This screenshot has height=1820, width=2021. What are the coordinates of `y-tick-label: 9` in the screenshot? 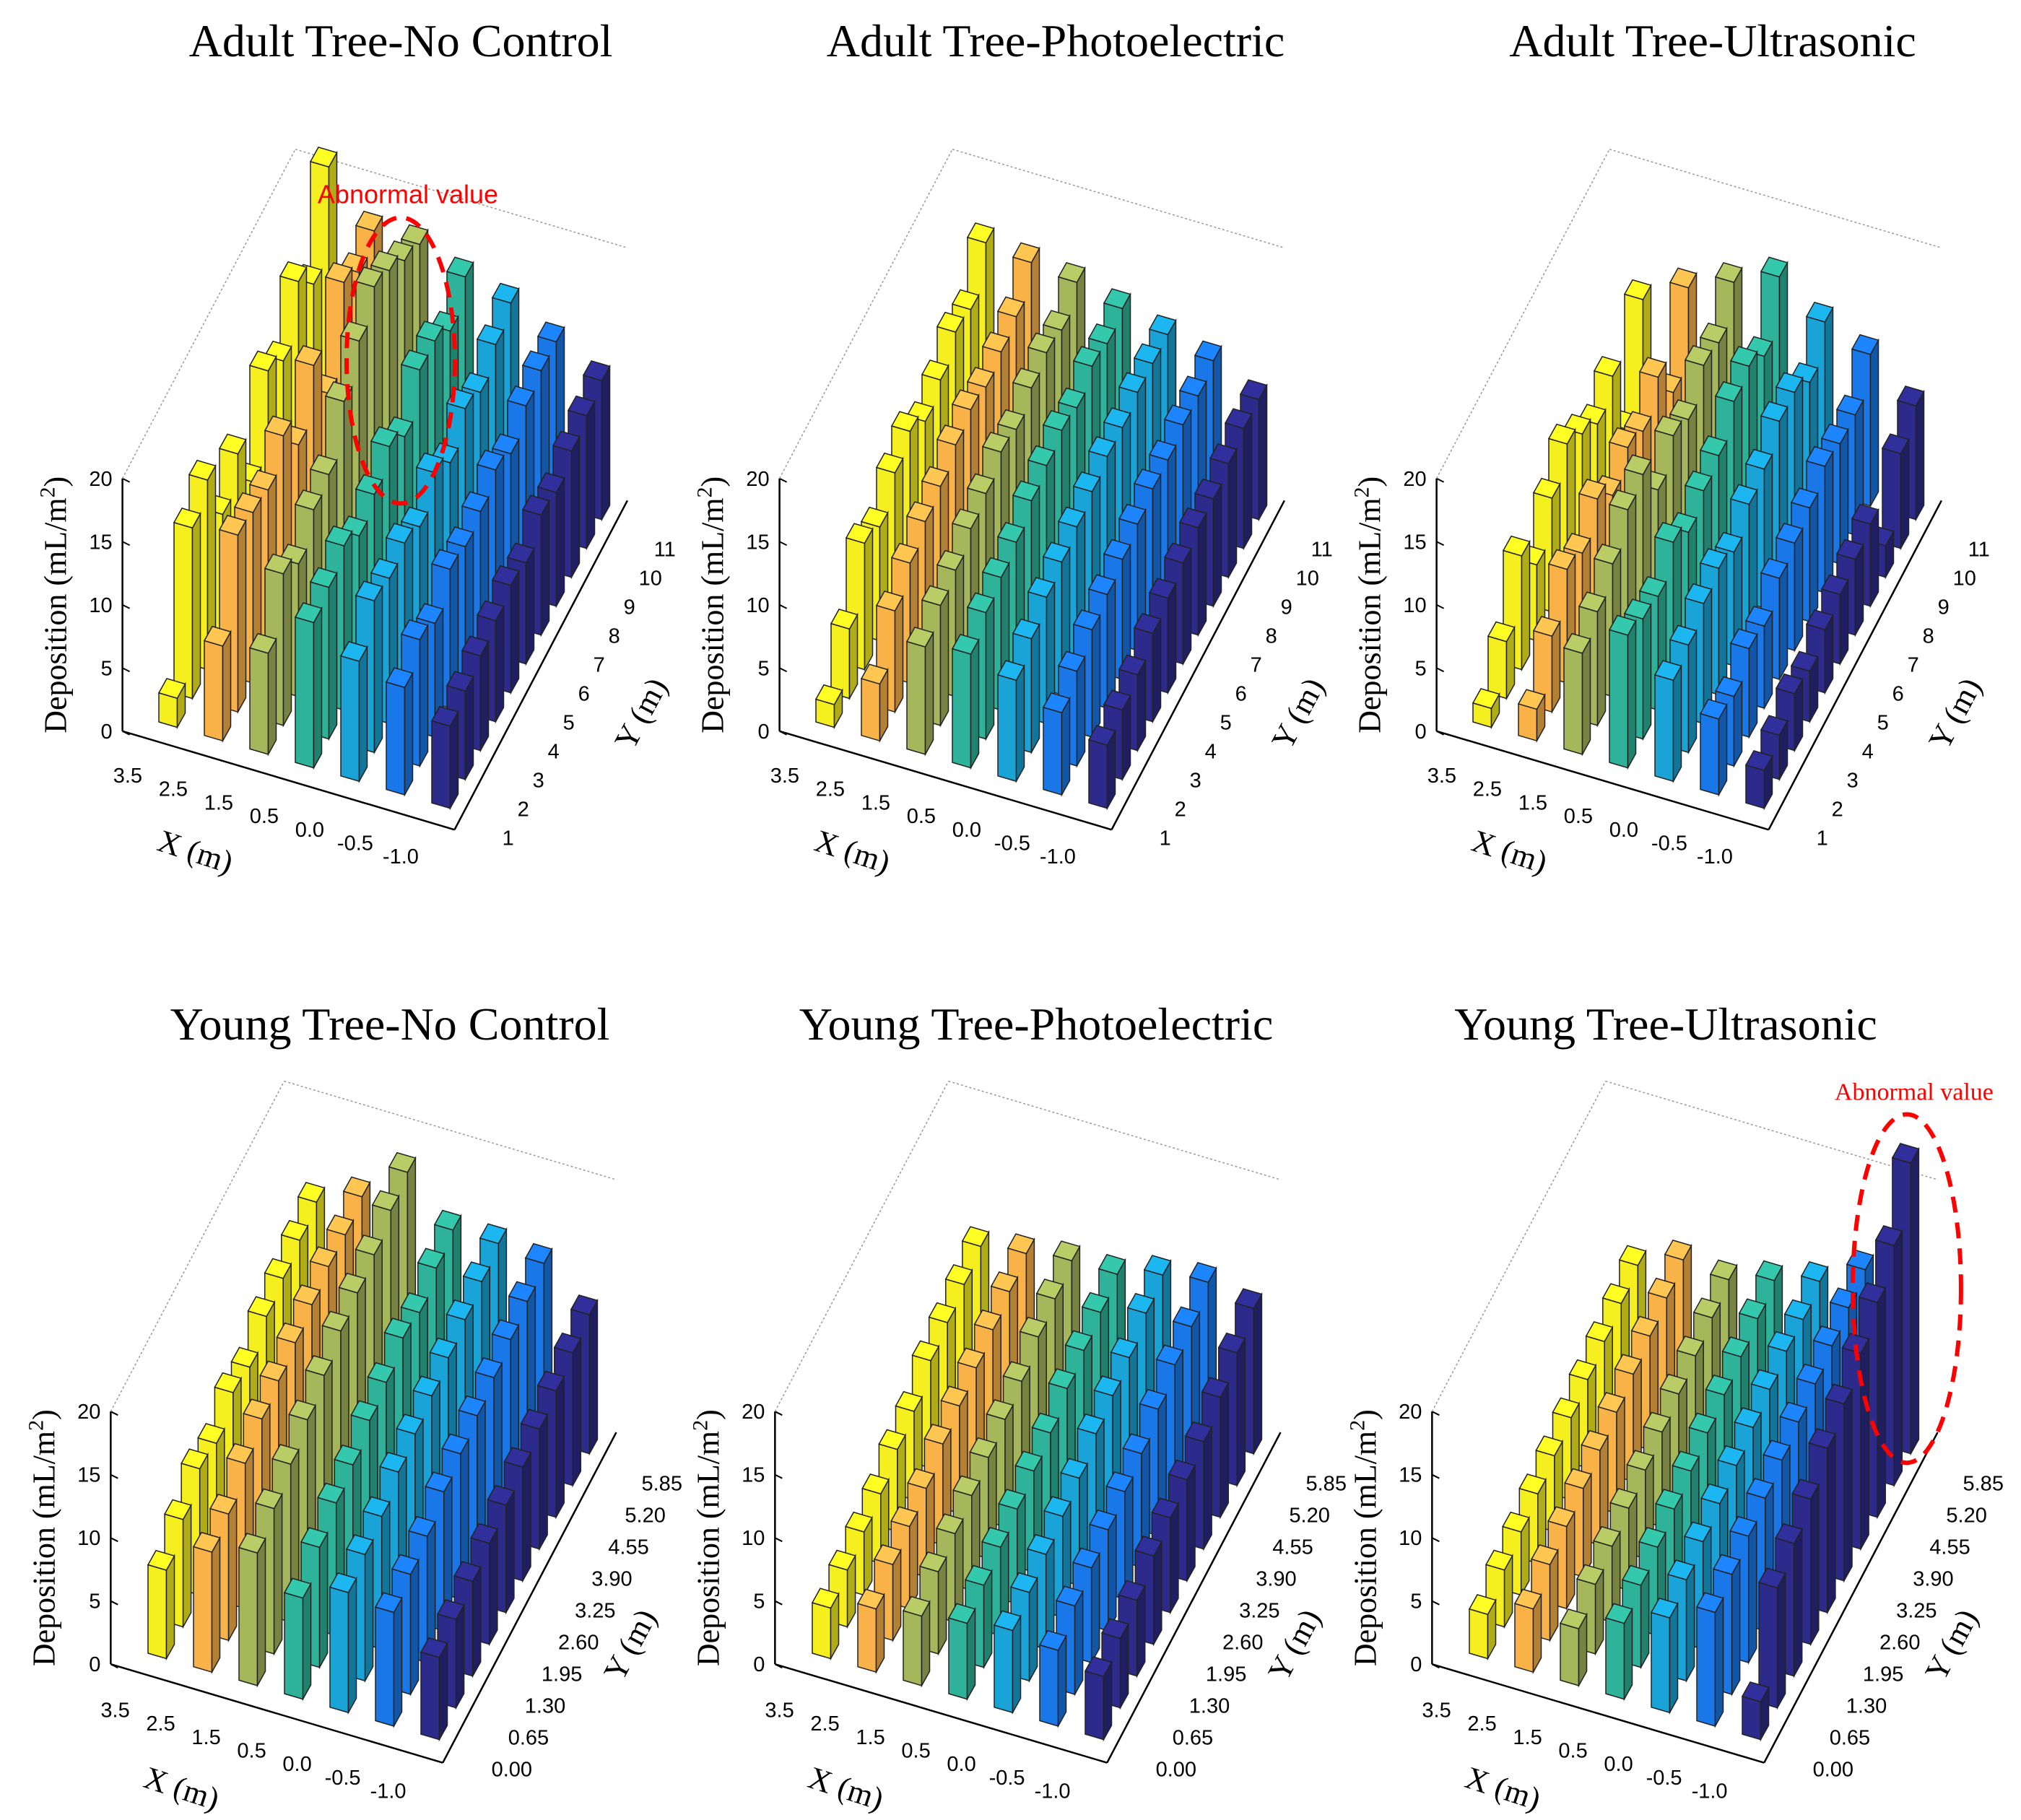 It's located at (629, 607).